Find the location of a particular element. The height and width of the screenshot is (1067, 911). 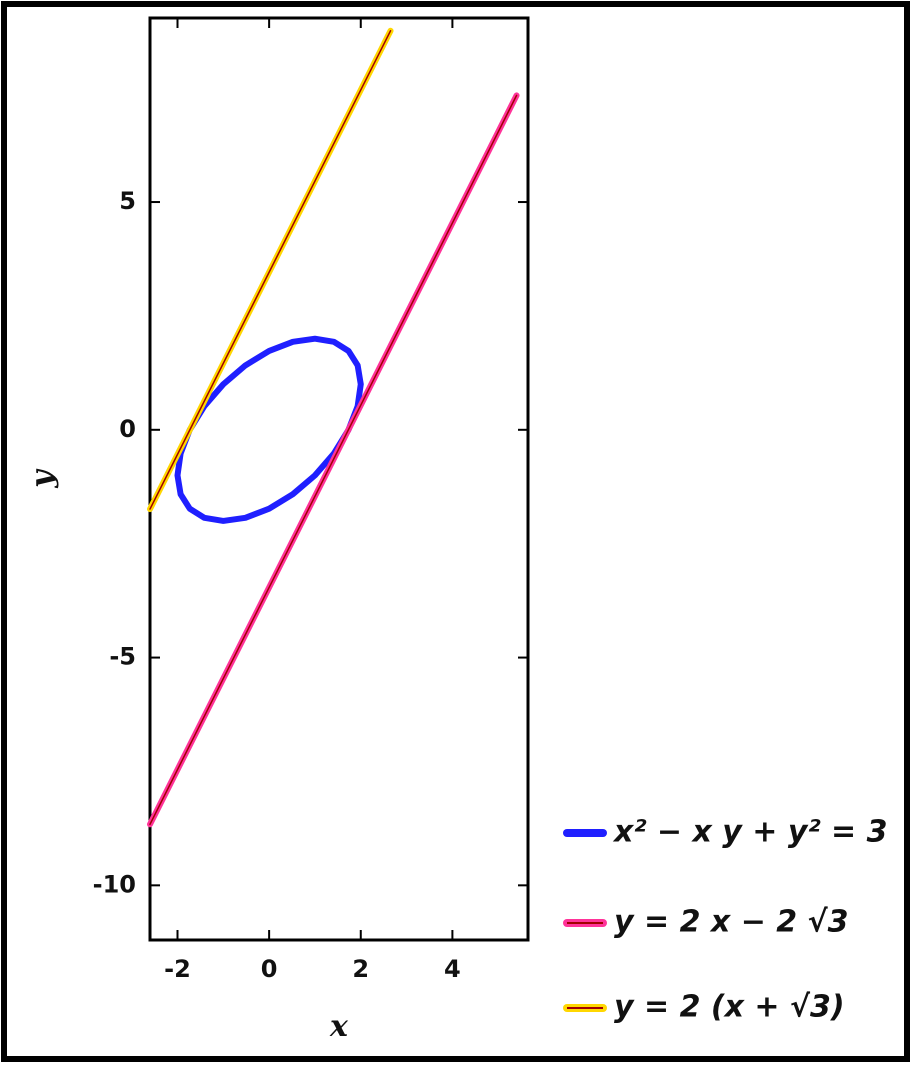

x-tick-label: 2 is located at coordinates (360, 969).